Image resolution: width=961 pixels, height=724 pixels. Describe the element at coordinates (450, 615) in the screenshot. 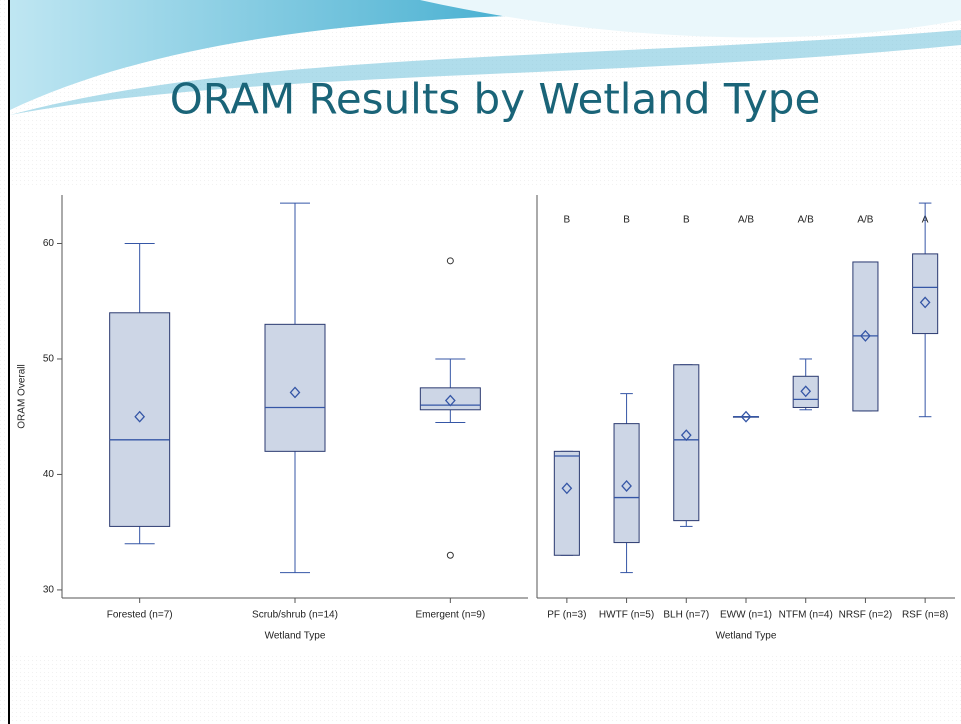

I see `x-tick-label: Emergent (n=9)` at that location.